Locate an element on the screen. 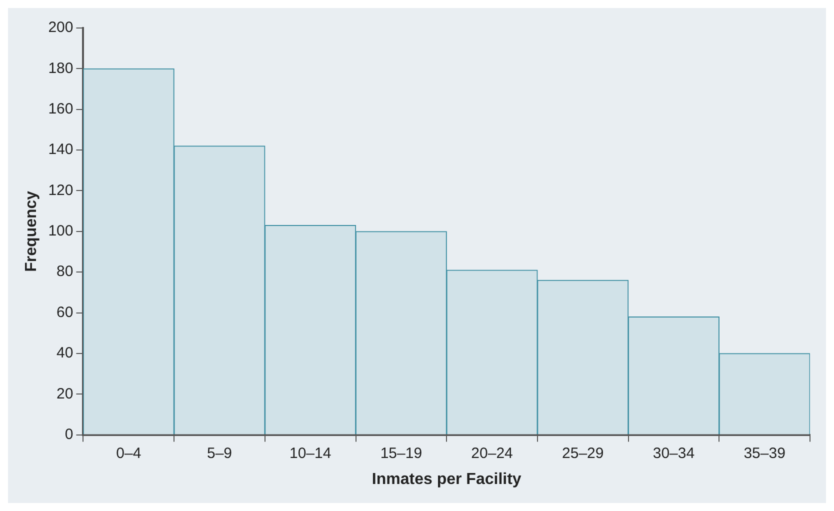 The width and height of the screenshot is (834, 511). x-tick-label: 35–39 is located at coordinates (765, 453).